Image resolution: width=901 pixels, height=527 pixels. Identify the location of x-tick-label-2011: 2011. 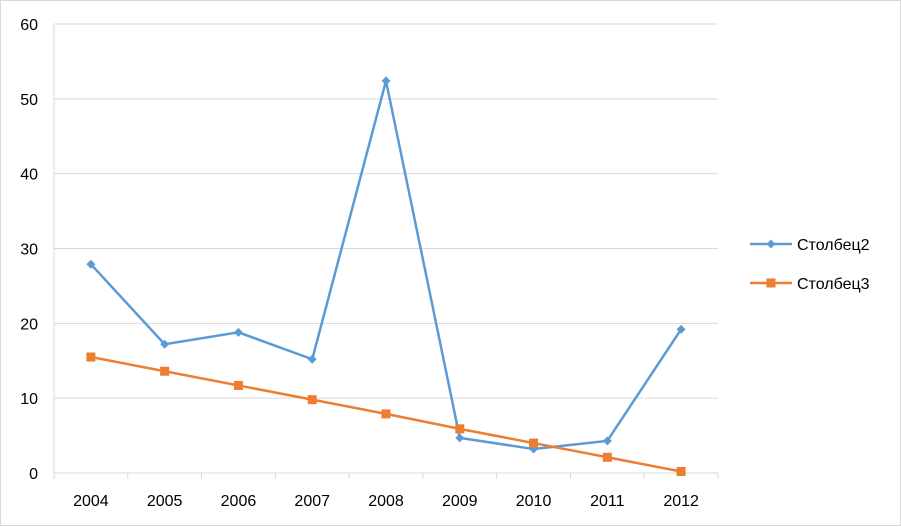
(607, 501).